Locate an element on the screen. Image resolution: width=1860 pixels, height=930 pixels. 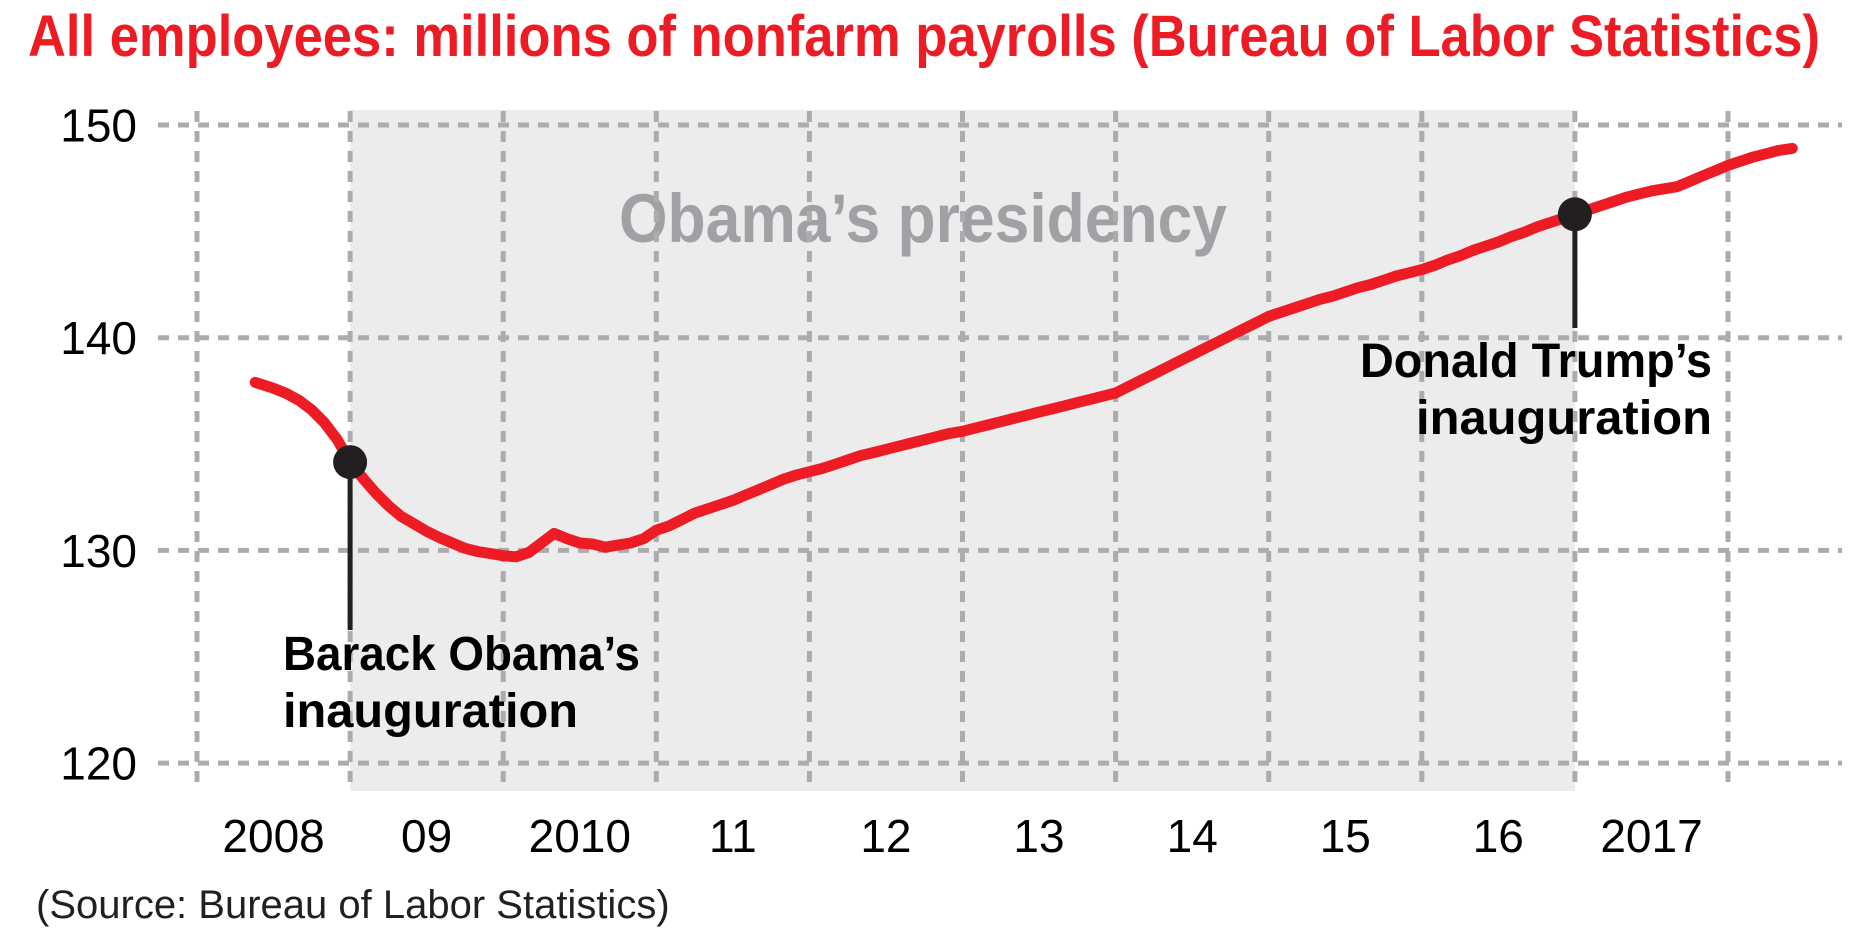
x-tick-label: 14 is located at coordinates (1192, 836).